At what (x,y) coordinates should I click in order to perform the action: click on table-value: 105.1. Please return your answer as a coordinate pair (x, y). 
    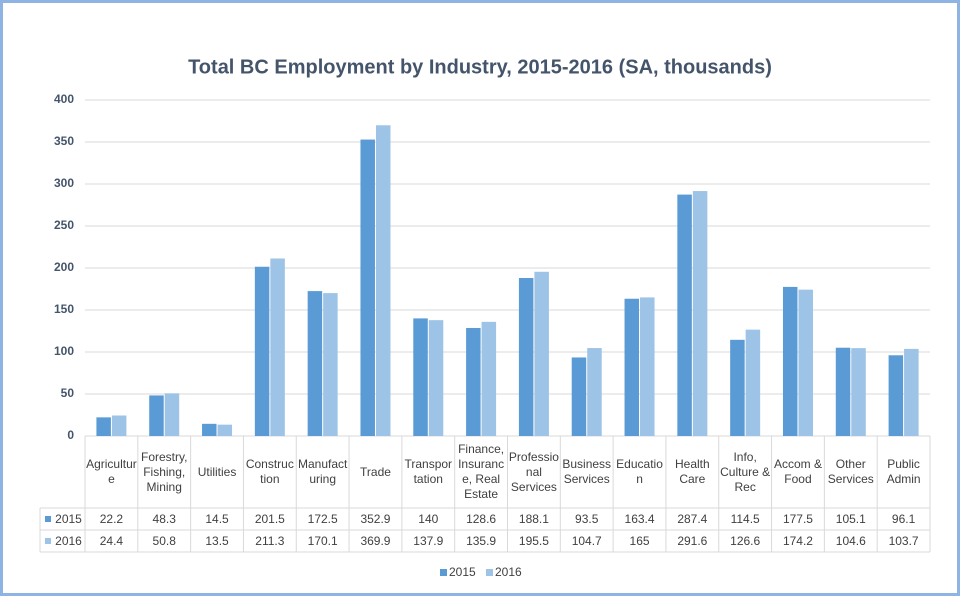
    Looking at the image, I should click on (850, 518).